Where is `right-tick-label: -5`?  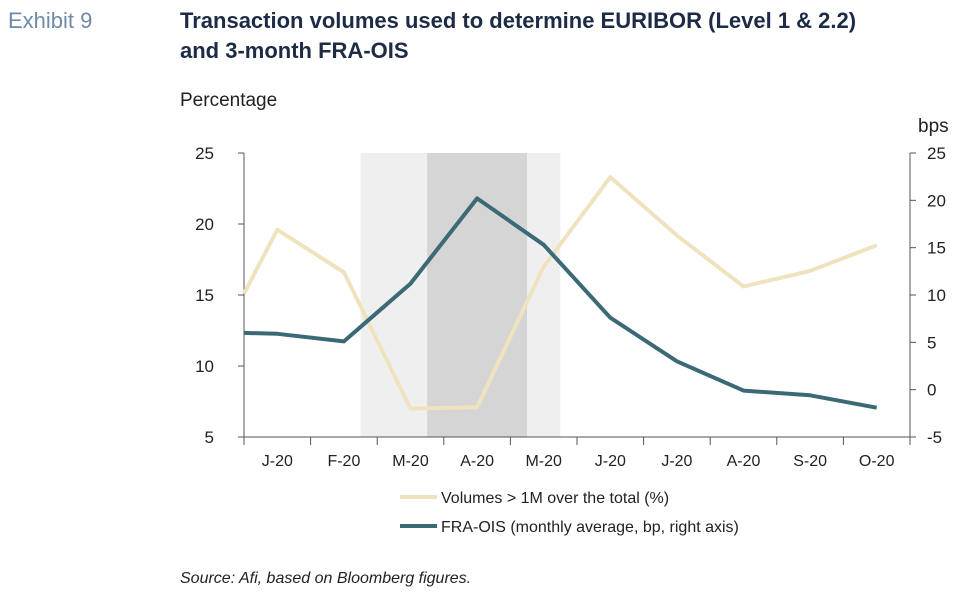 right-tick-label: -5 is located at coordinates (934, 437).